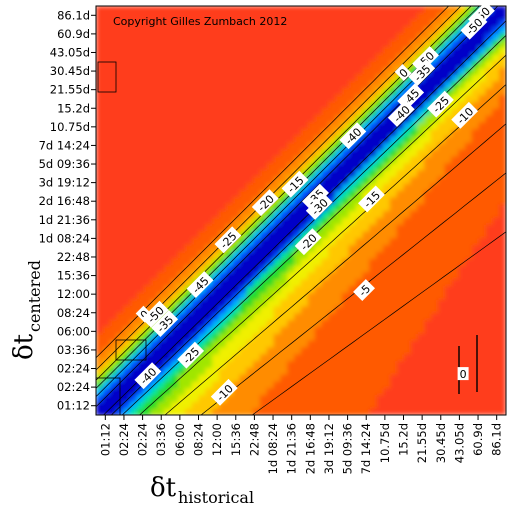 This screenshot has width=512, height=512. Describe the element at coordinates (366, 448) in the screenshot. I see `x-tick-label: 7d 14:24` at that location.